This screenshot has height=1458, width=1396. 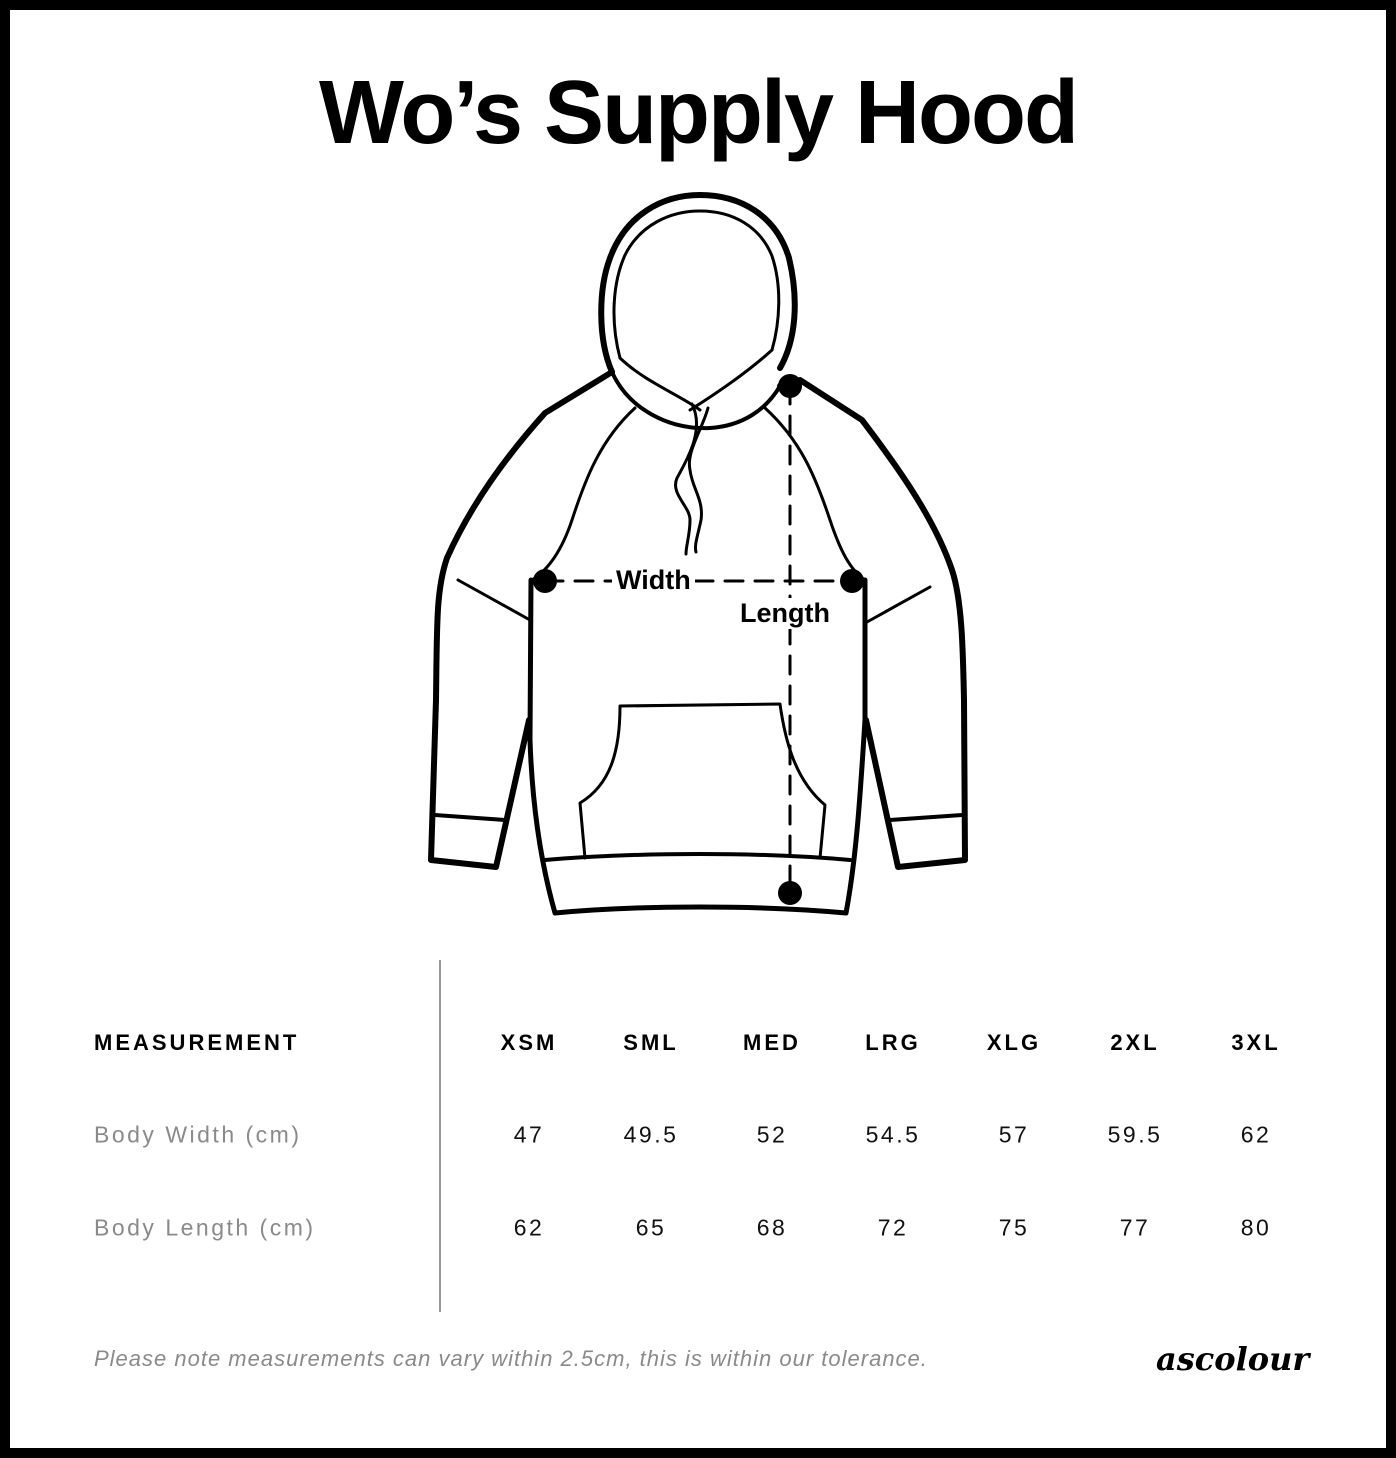 I want to click on row-label: Body Width (cm), so click(x=198, y=1134).